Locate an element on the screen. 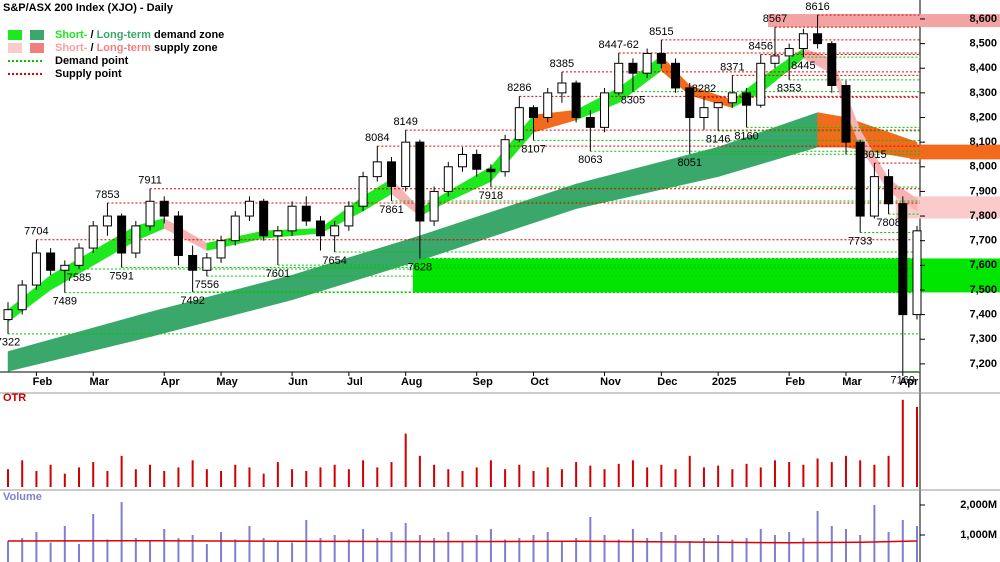  x-tick-label: Sep is located at coordinates (483, 382).